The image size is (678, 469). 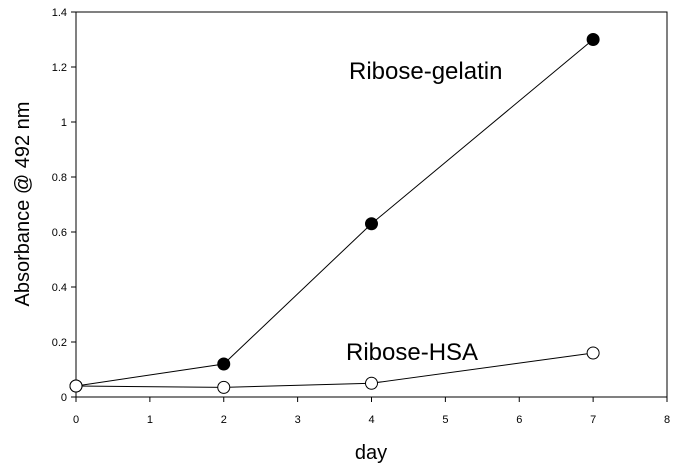 What do you see at coordinates (224, 420) in the screenshot?
I see `x-tick-label: 2` at bounding box center [224, 420].